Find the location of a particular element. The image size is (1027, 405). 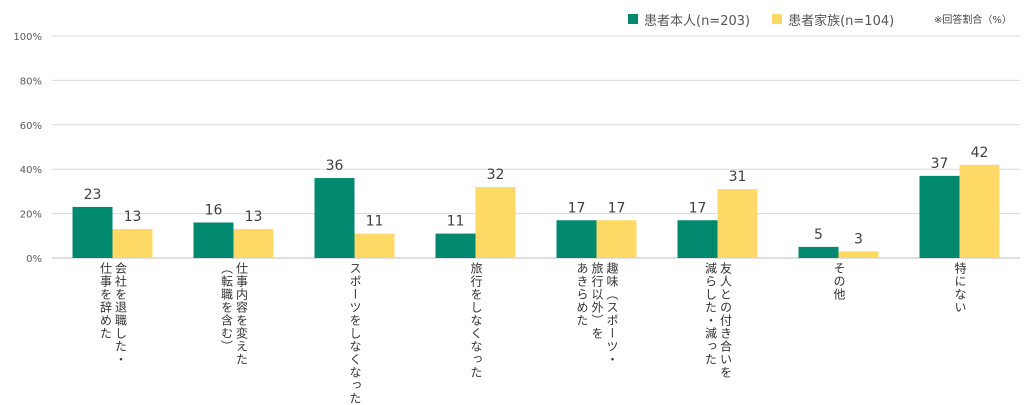

category-label: 会社を退職した・ 仕事を辞めた is located at coordinates (113, 314).